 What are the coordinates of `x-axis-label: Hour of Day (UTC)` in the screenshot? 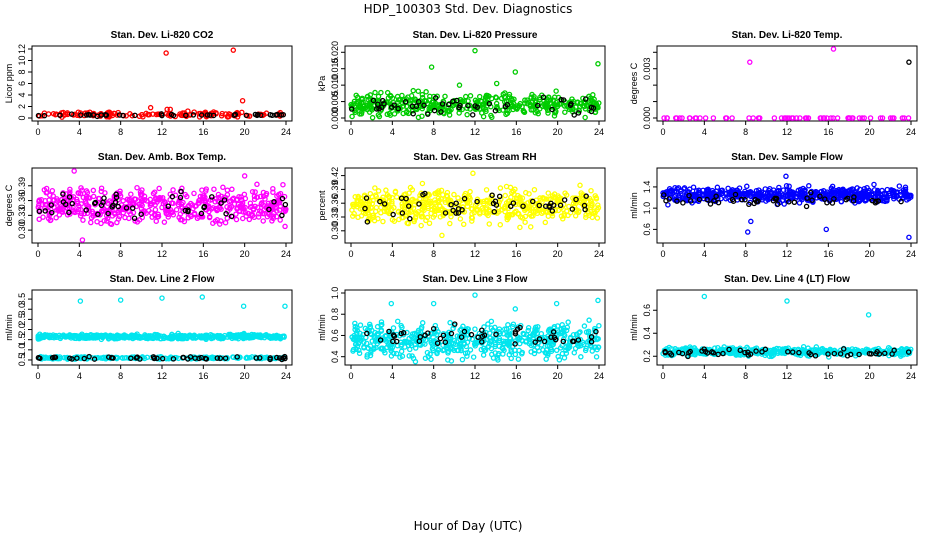 It's located at (468, 526).